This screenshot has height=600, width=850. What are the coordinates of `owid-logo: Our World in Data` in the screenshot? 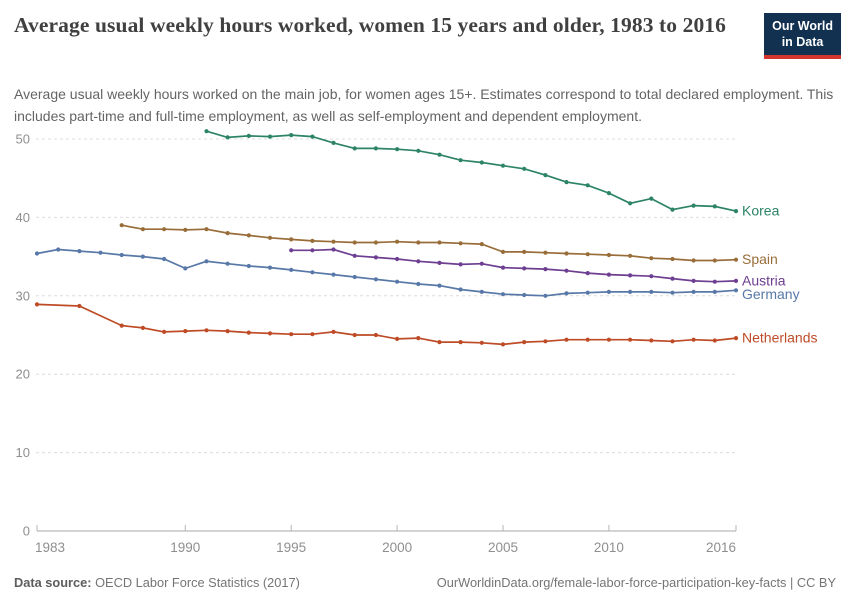 It's located at (802, 36).